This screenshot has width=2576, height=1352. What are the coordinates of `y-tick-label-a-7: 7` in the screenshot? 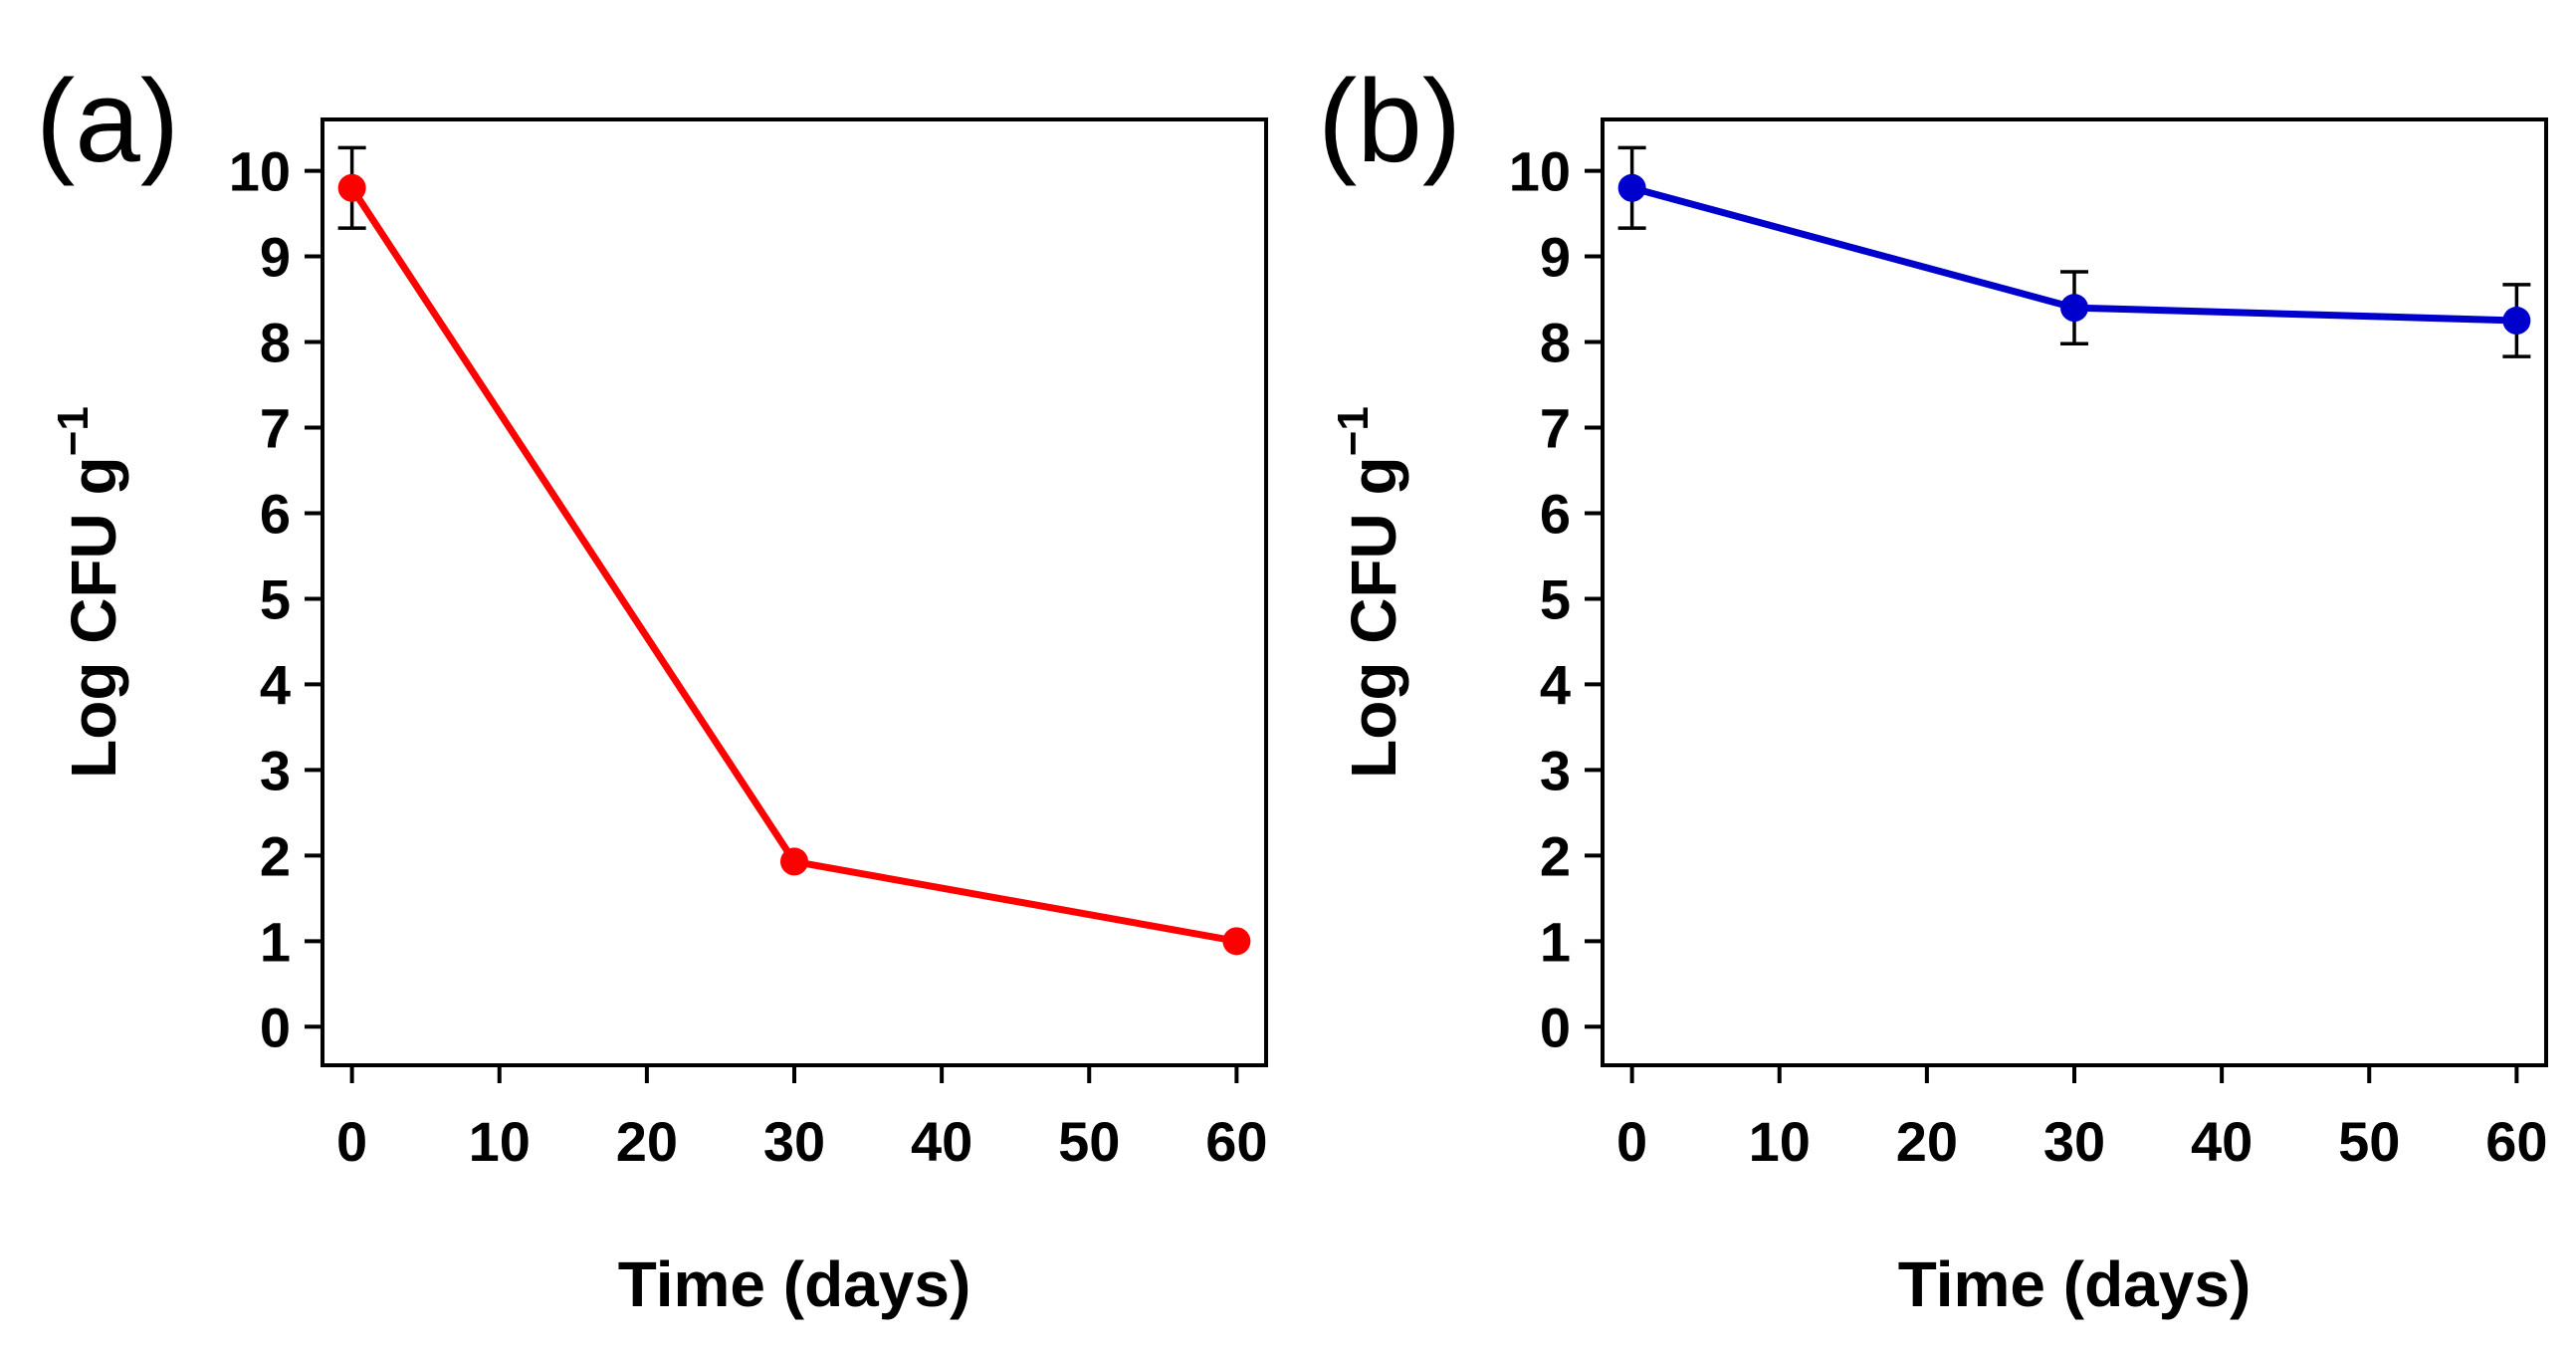 It's located at (275, 428).